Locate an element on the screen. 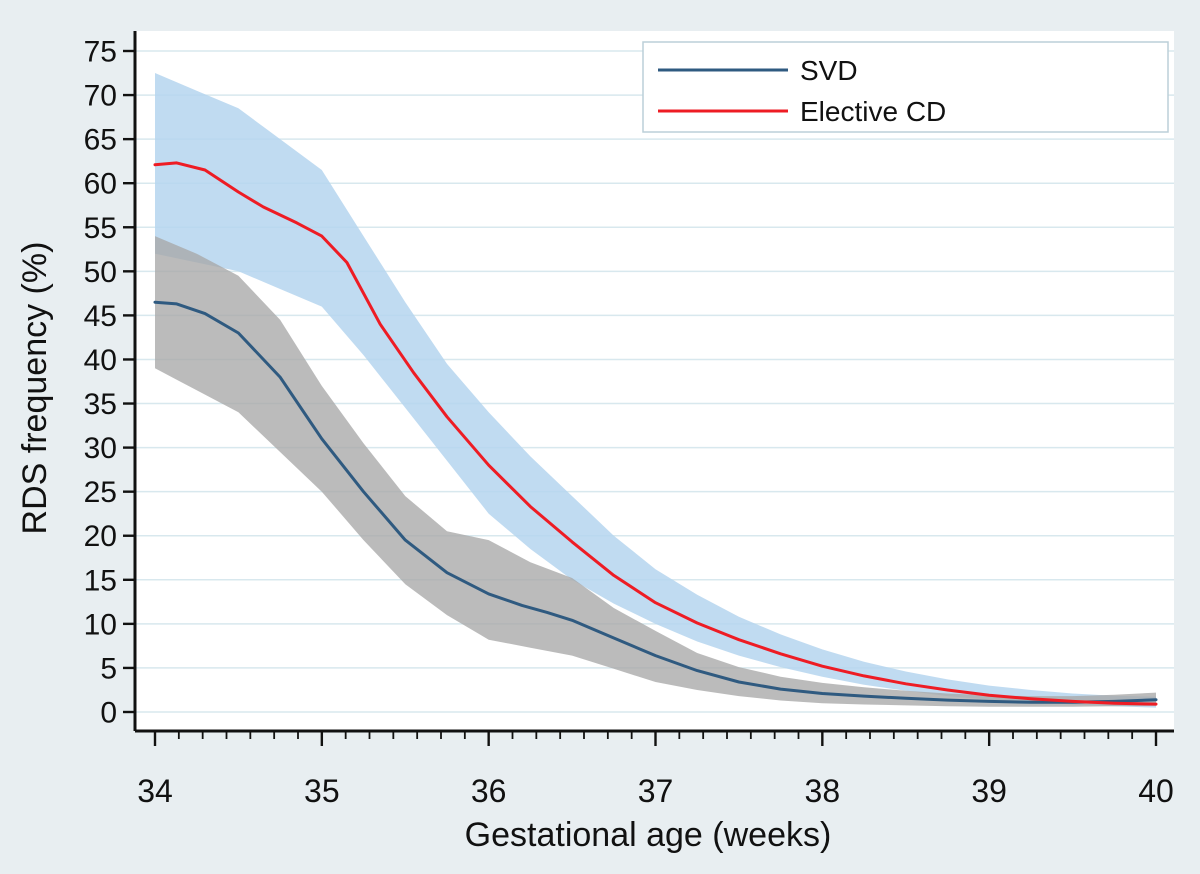 This screenshot has height=874, width=1200. y-tick-label: 30 is located at coordinates (100, 448).